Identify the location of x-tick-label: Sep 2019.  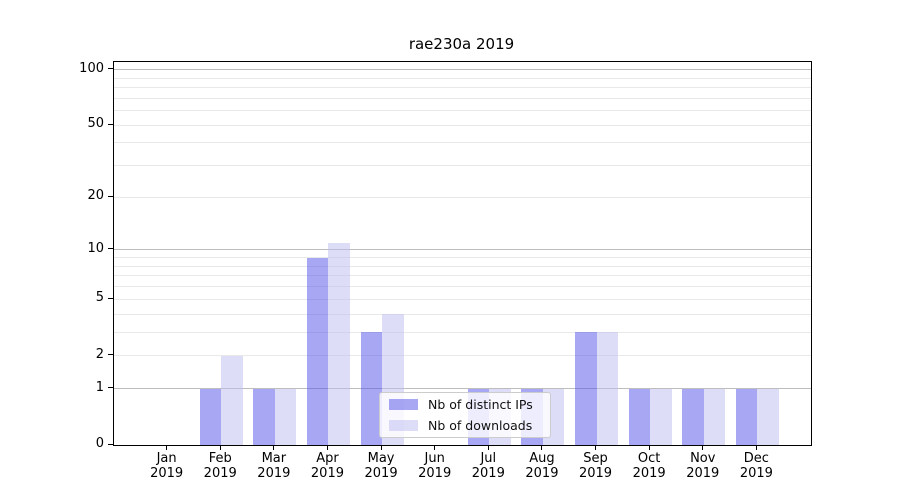
(596, 466).